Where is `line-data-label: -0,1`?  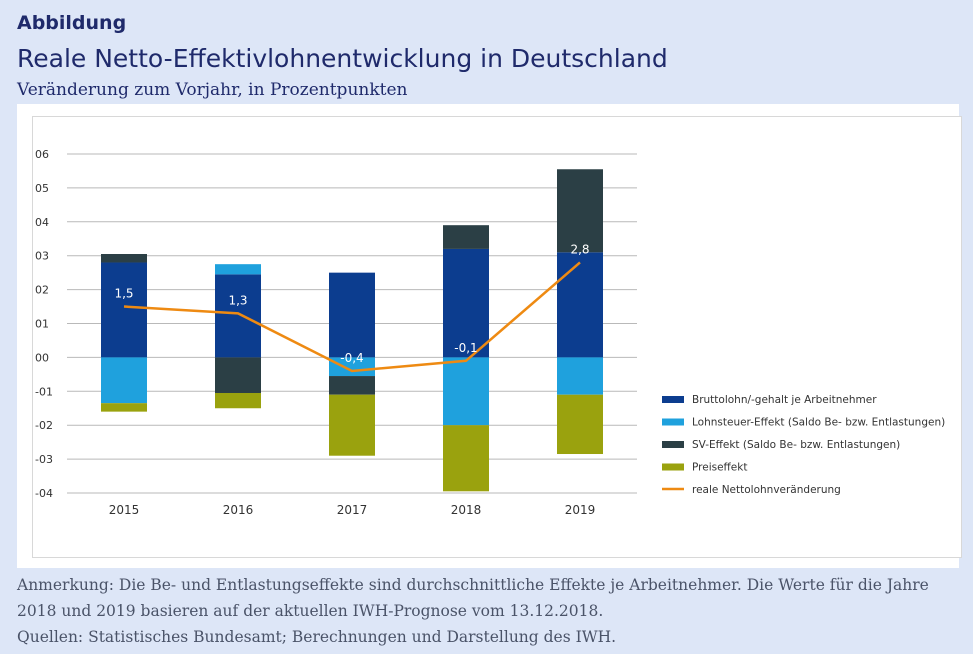 line-data-label: -0,1 is located at coordinates (465, 348).